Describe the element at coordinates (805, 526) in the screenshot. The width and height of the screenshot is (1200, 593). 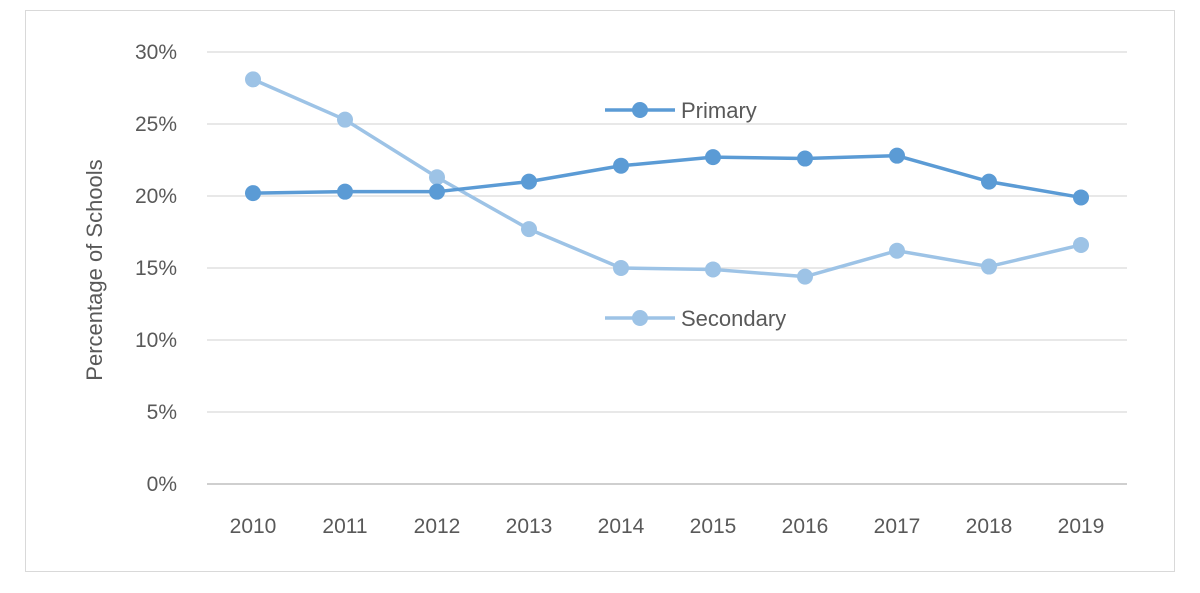
I see `x-tick-label: 2016` at that location.